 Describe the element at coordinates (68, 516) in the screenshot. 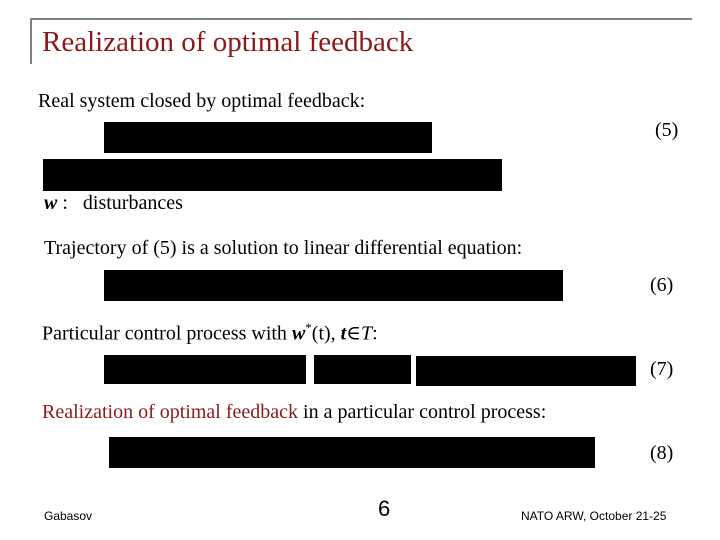

I see `footer-author: Gabasov` at that location.